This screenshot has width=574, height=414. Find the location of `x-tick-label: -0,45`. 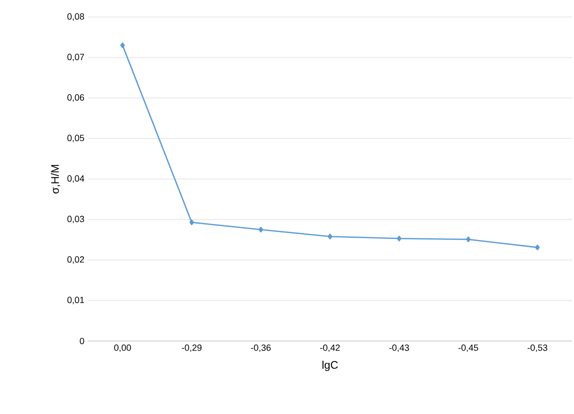

x-tick-label: -0,45 is located at coordinates (468, 348).